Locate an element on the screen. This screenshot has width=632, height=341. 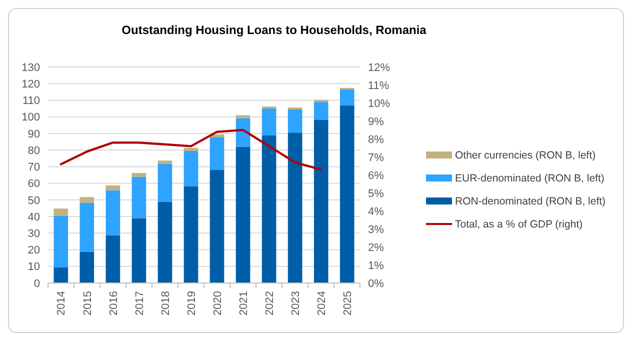
y2-tick-label: 7% is located at coordinates (376, 158).